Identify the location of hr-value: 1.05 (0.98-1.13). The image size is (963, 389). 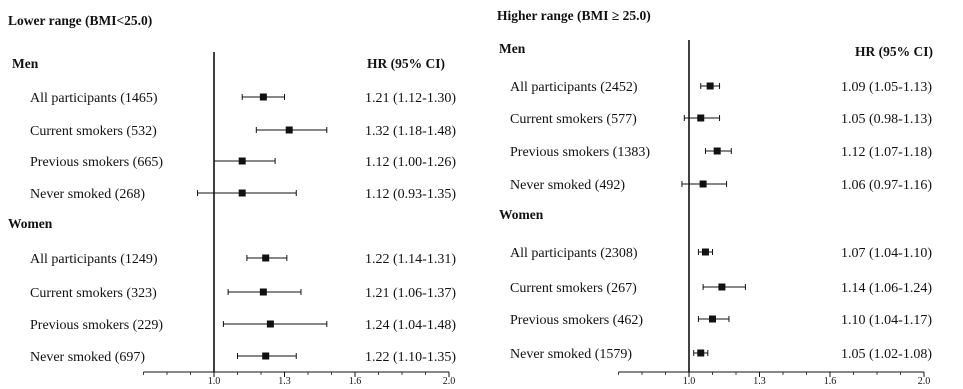
(886, 119).